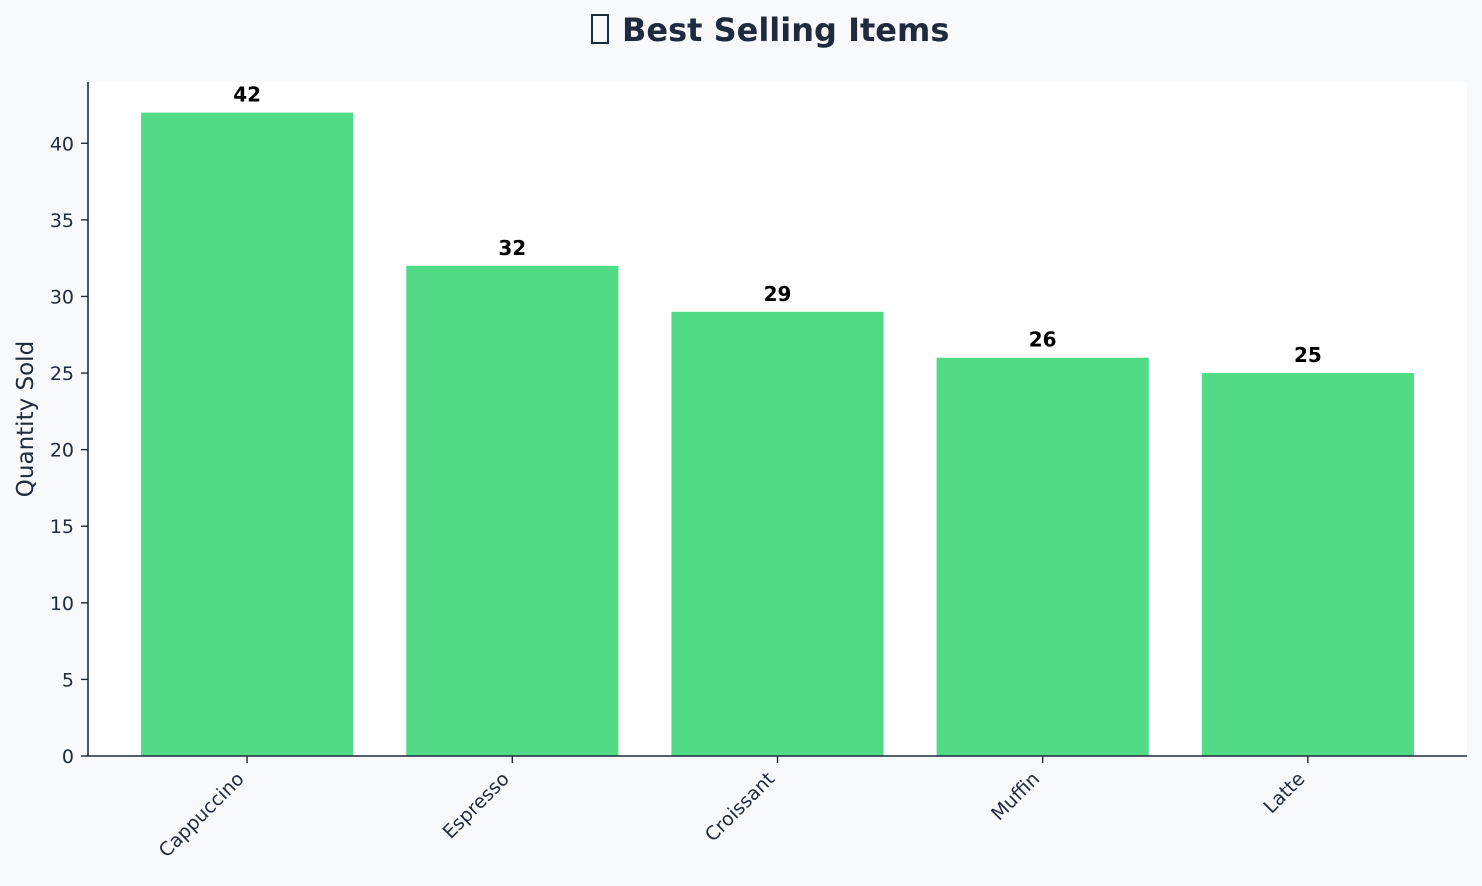 The width and height of the screenshot is (1482, 886). What do you see at coordinates (1308, 355) in the screenshot?
I see `value-label-latte: 25` at bounding box center [1308, 355].